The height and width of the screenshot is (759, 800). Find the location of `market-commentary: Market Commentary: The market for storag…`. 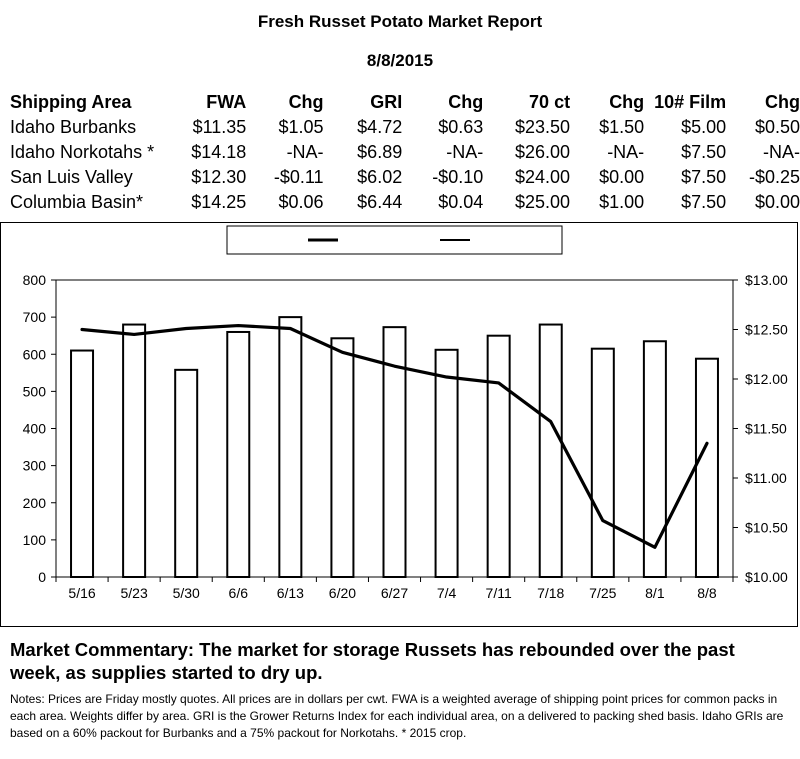

market-commentary: Market Commentary: The market for storag… is located at coordinates (372, 661).